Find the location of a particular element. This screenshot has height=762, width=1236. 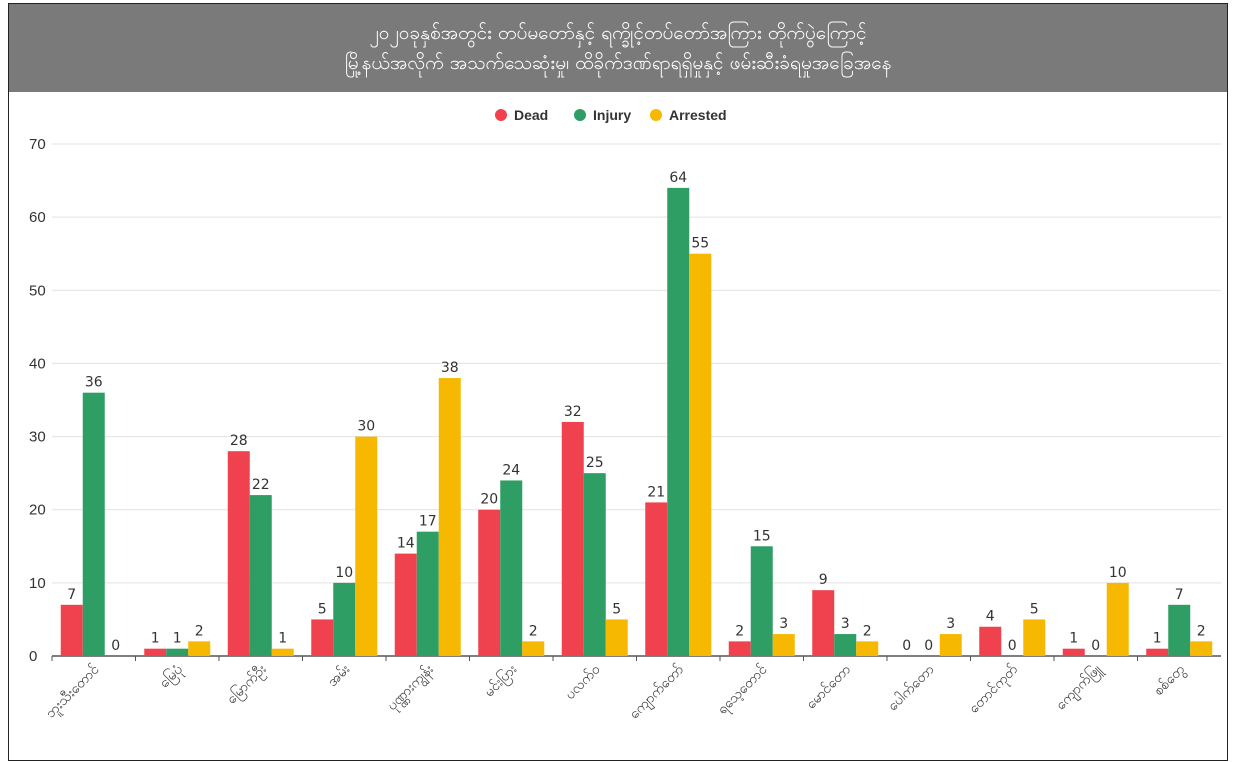

data-label-injury: 7 is located at coordinates (1179, 595).